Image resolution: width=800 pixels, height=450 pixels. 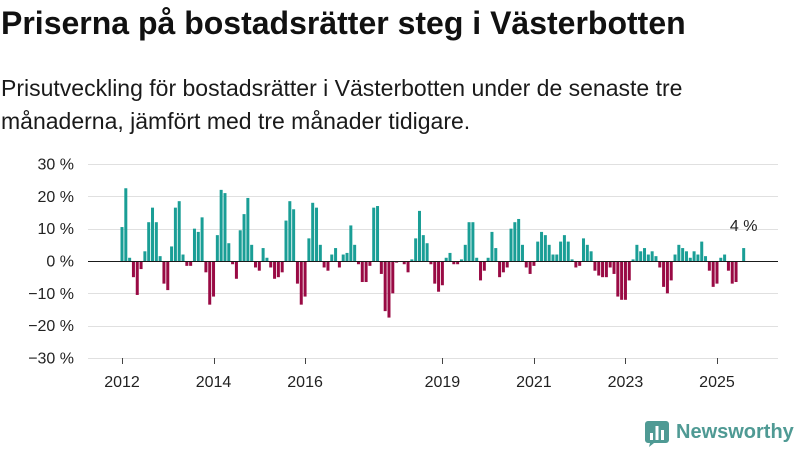 I want to click on y-tick-label: −30 %, so click(x=51, y=359).